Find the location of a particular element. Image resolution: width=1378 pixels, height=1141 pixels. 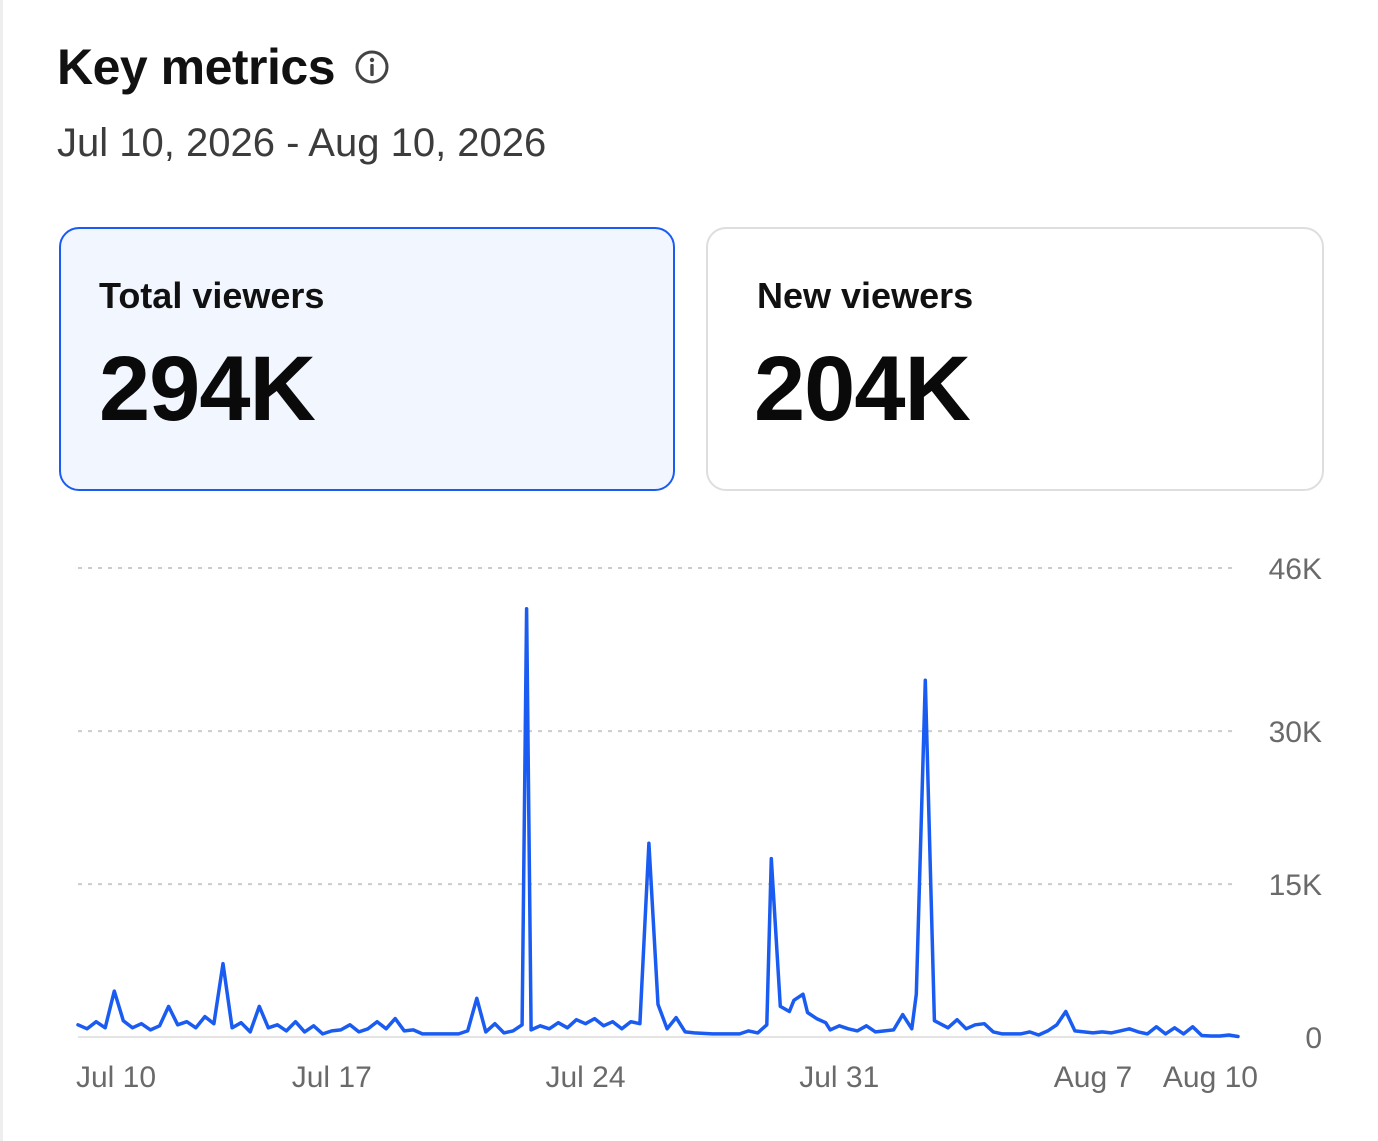

x-tick-label: Aug 7 is located at coordinates (1093, 1077).